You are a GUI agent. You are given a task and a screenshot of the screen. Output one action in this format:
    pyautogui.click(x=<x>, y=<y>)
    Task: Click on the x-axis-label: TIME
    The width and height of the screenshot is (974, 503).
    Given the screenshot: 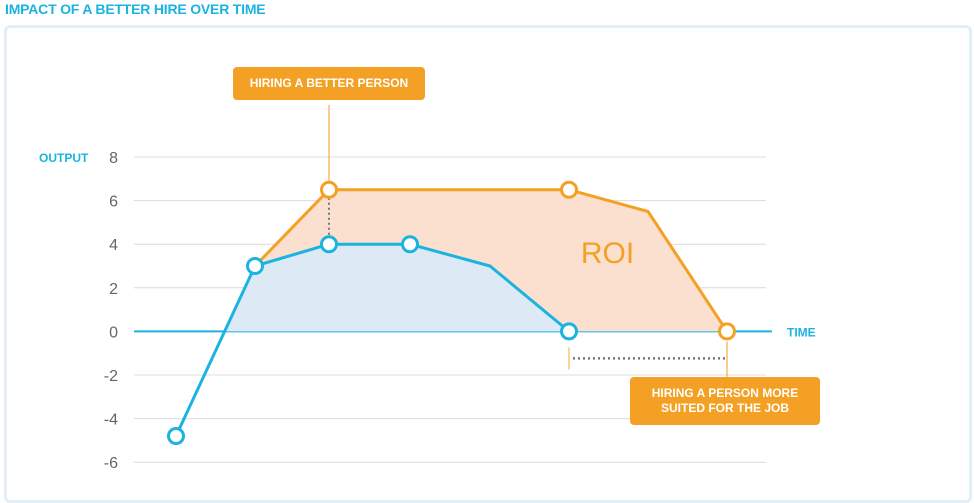 What is the action you would take?
    pyautogui.click(x=801, y=332)
    